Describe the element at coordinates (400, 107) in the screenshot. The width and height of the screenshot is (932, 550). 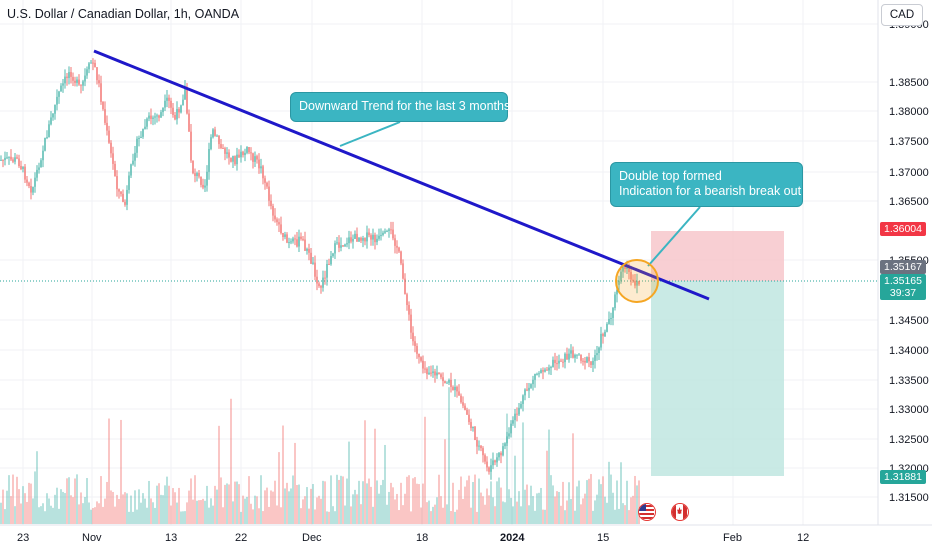
I see `trend-callout: Downward Trend for the last 3 months` at that location.